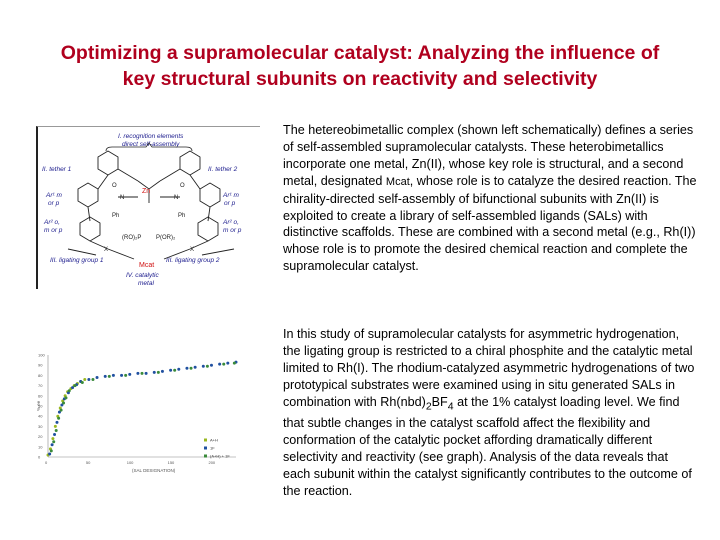 The width and height of the screenshot is (720, 540). Describe the element at coordinates (220, 456) in the screenshot. I see `legend-label: (A+H) + 1F` at that location.